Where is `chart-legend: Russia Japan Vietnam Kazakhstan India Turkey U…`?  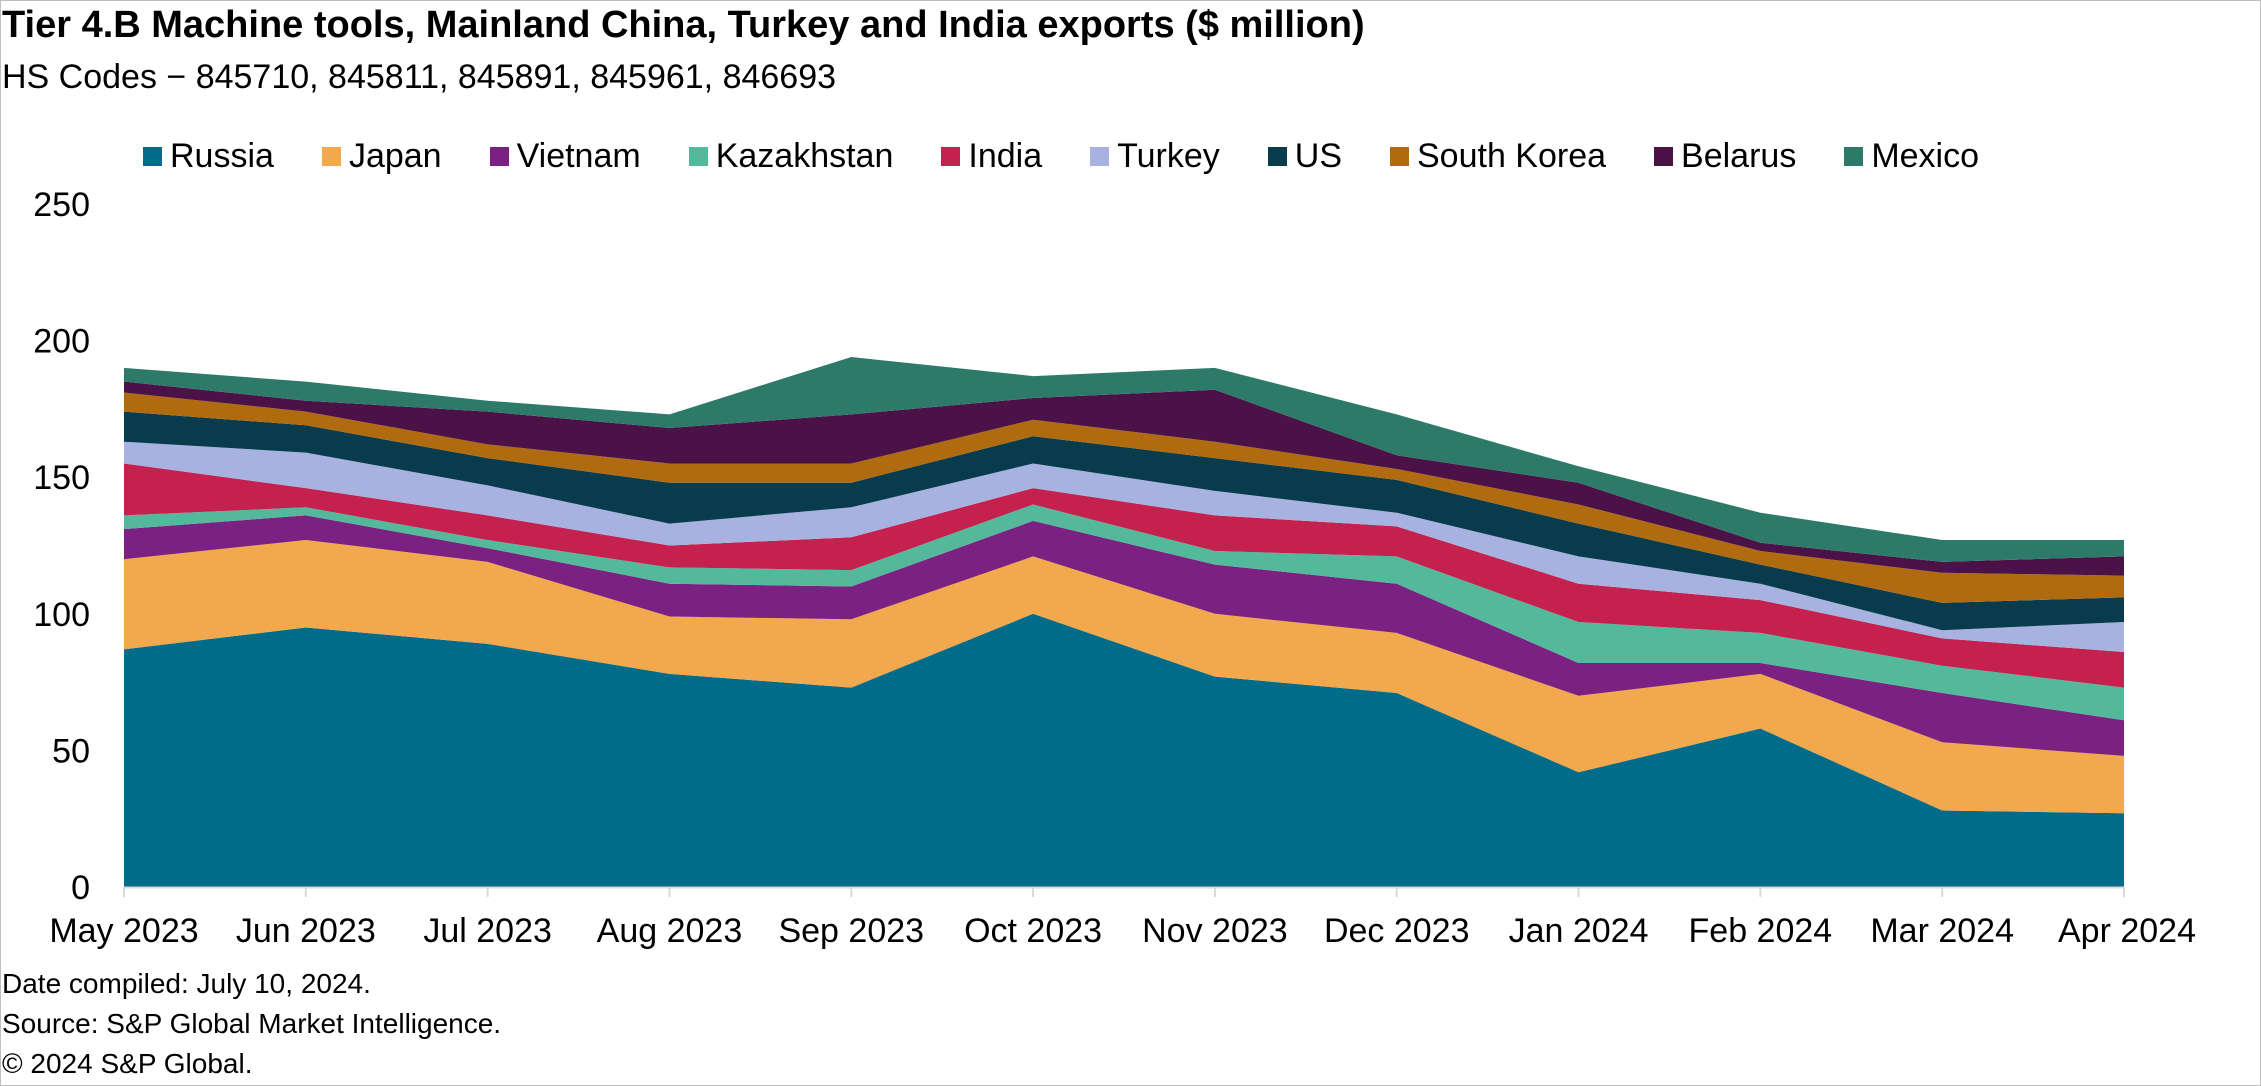
chart-legend: Russia Japan Vietnam Kazakhstan India Turkey U… is located at coordinates (1061, 156).